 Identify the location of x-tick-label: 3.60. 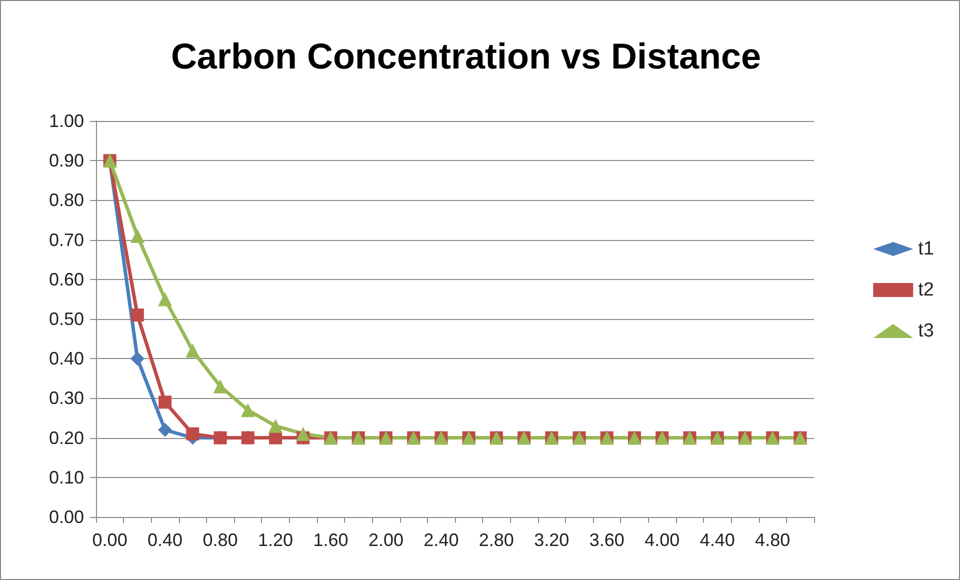
(606, 540).